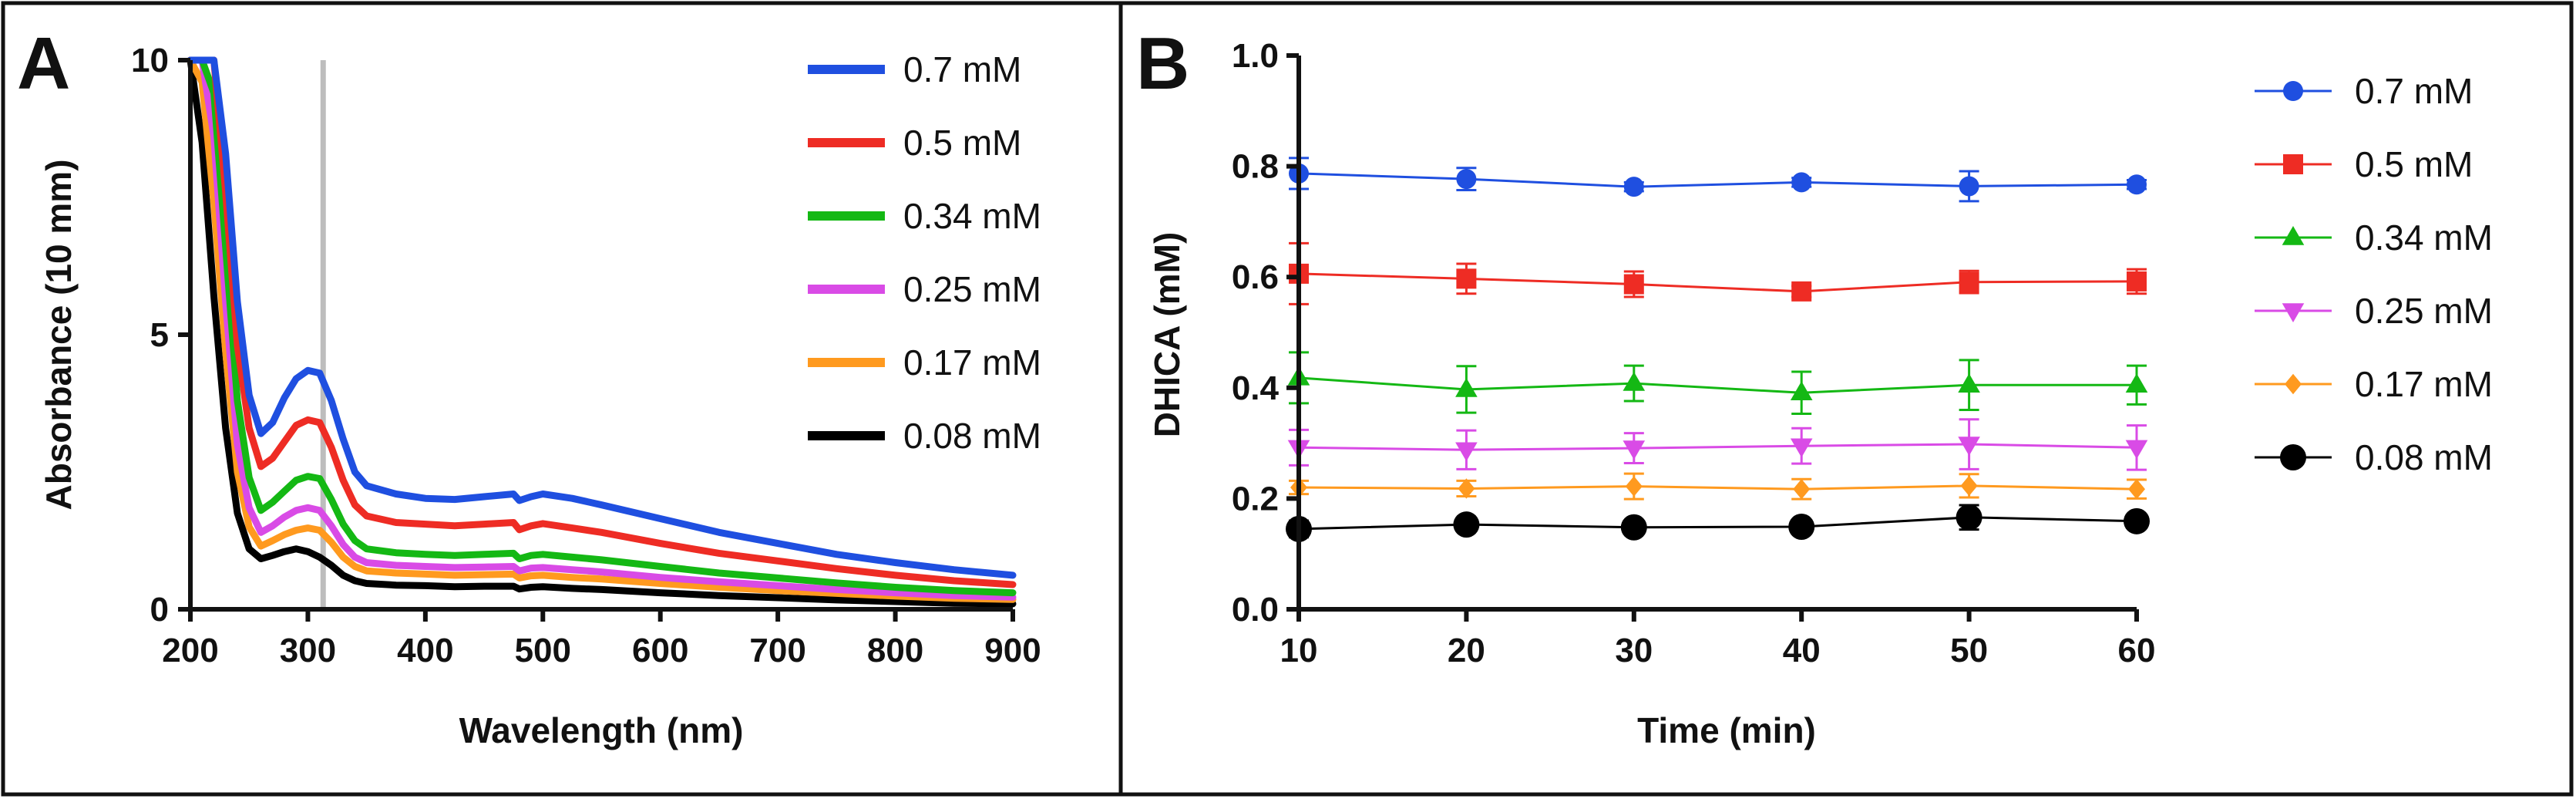 This screenshot has width=2576, height=799. I want to click on x-tick-label: 300, so click(308, 650).